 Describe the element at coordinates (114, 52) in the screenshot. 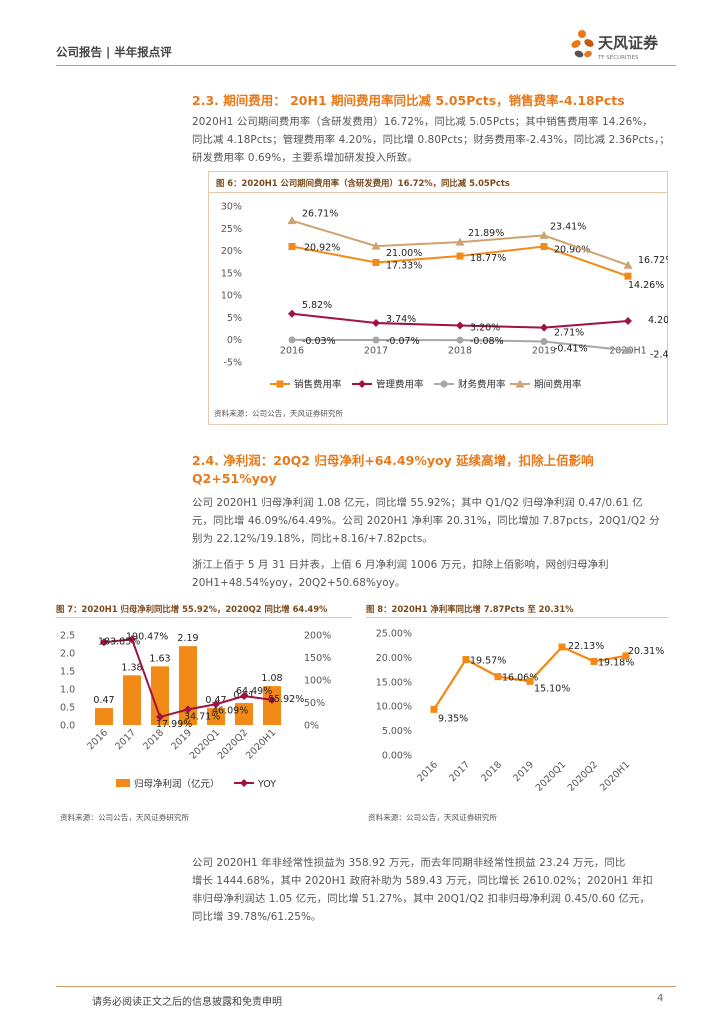

I see `report-type-header: 公司报告 | 半年报点评` at that location.